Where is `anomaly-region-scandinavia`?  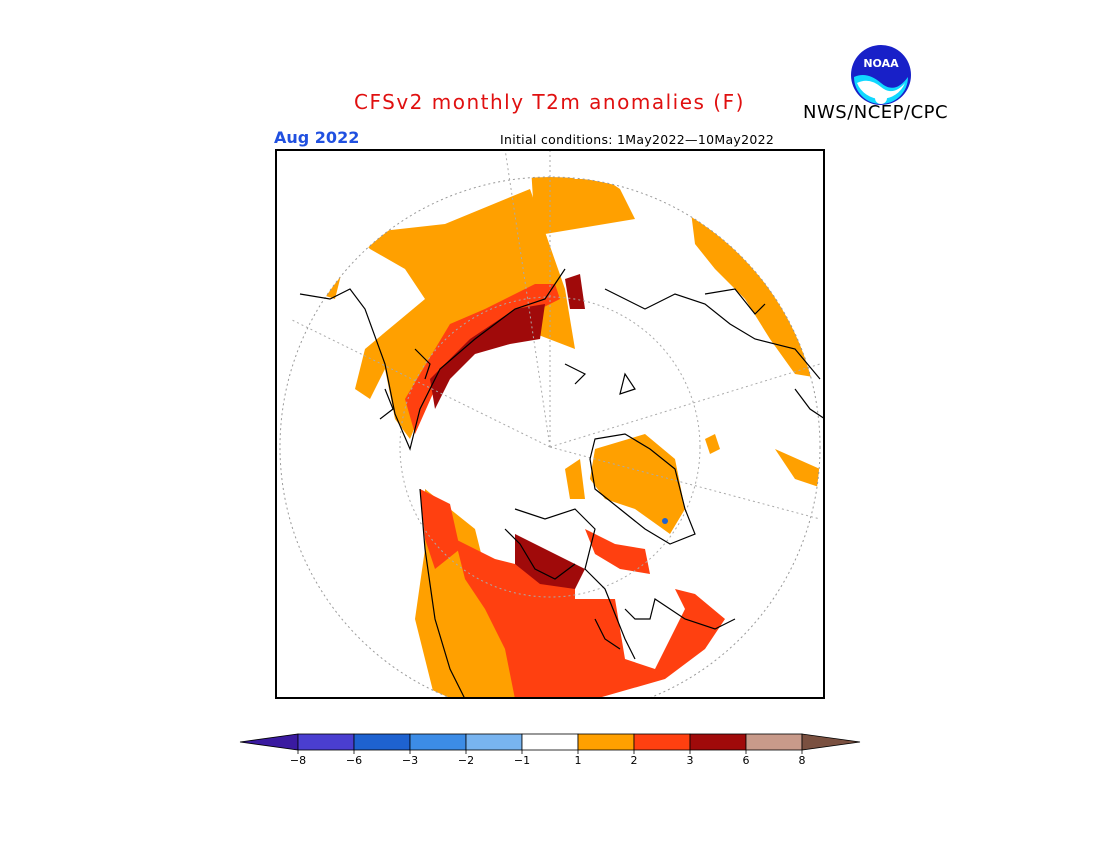 anomaly-region-scandinavia is located at coordinates (440, 529).